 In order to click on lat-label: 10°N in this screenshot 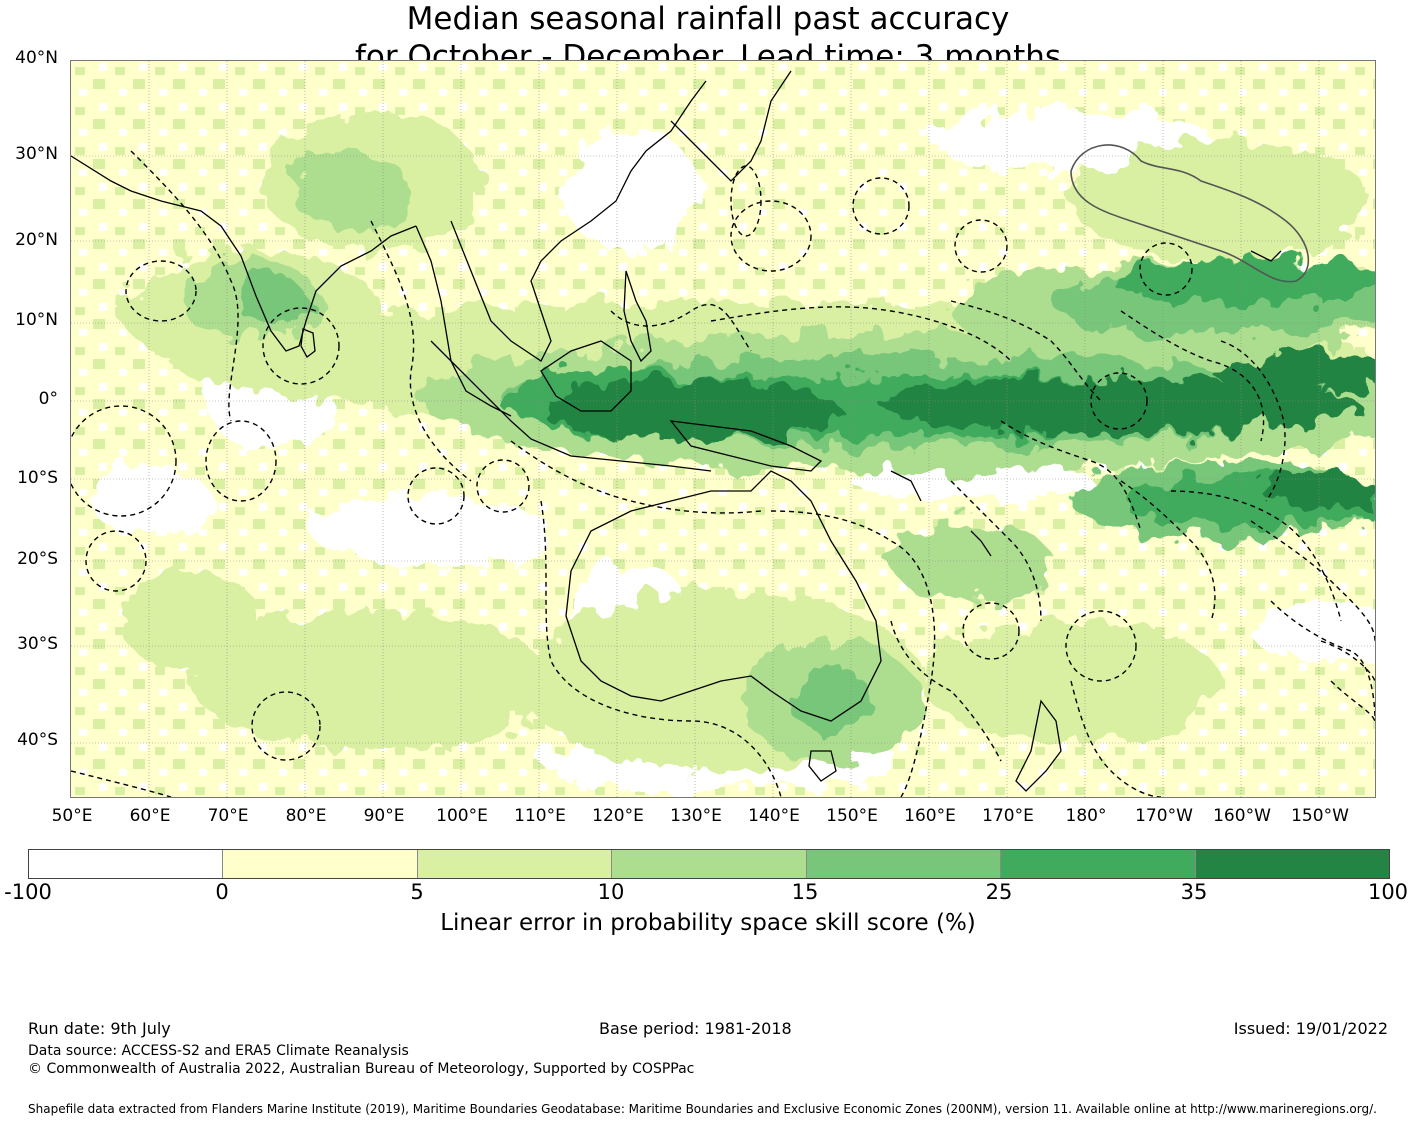, I will do `click(36, 320)`.